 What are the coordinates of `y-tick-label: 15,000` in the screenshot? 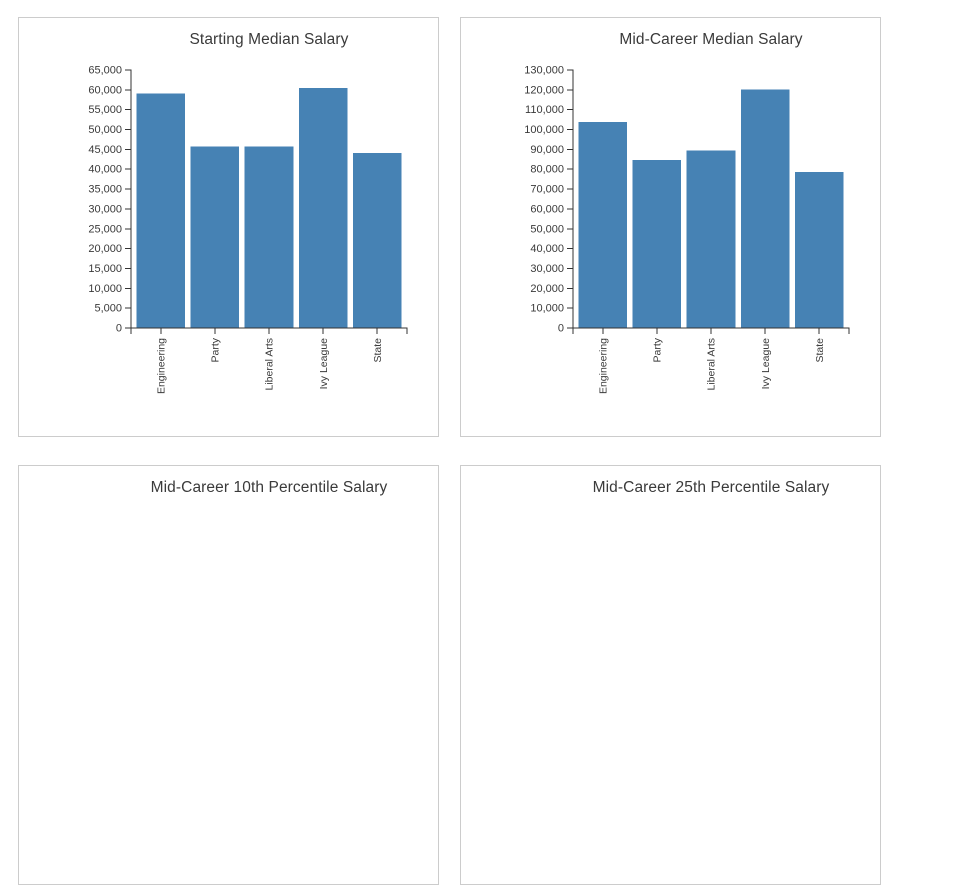 It's located at (105, 269).